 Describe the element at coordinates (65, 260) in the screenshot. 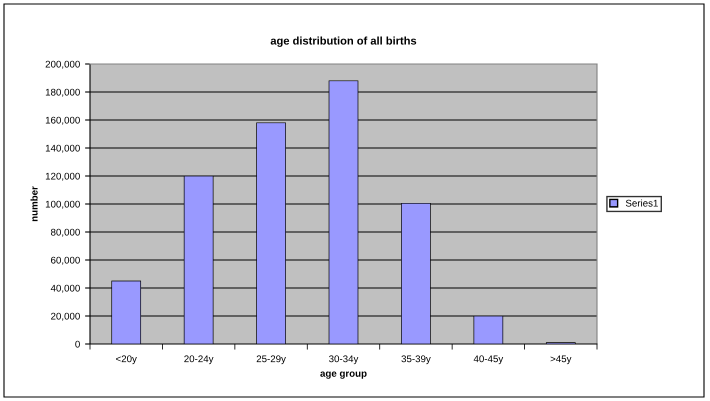

I see `y-tick-label: 60,000` at that location.